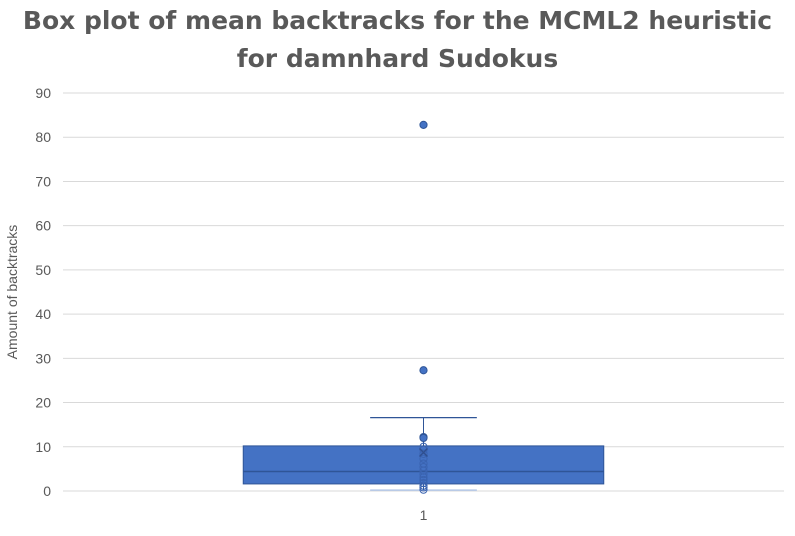  Describe the element at coordinates (43, 270) in the screenshot. I see `y-tick-label-50: 50` at that location.